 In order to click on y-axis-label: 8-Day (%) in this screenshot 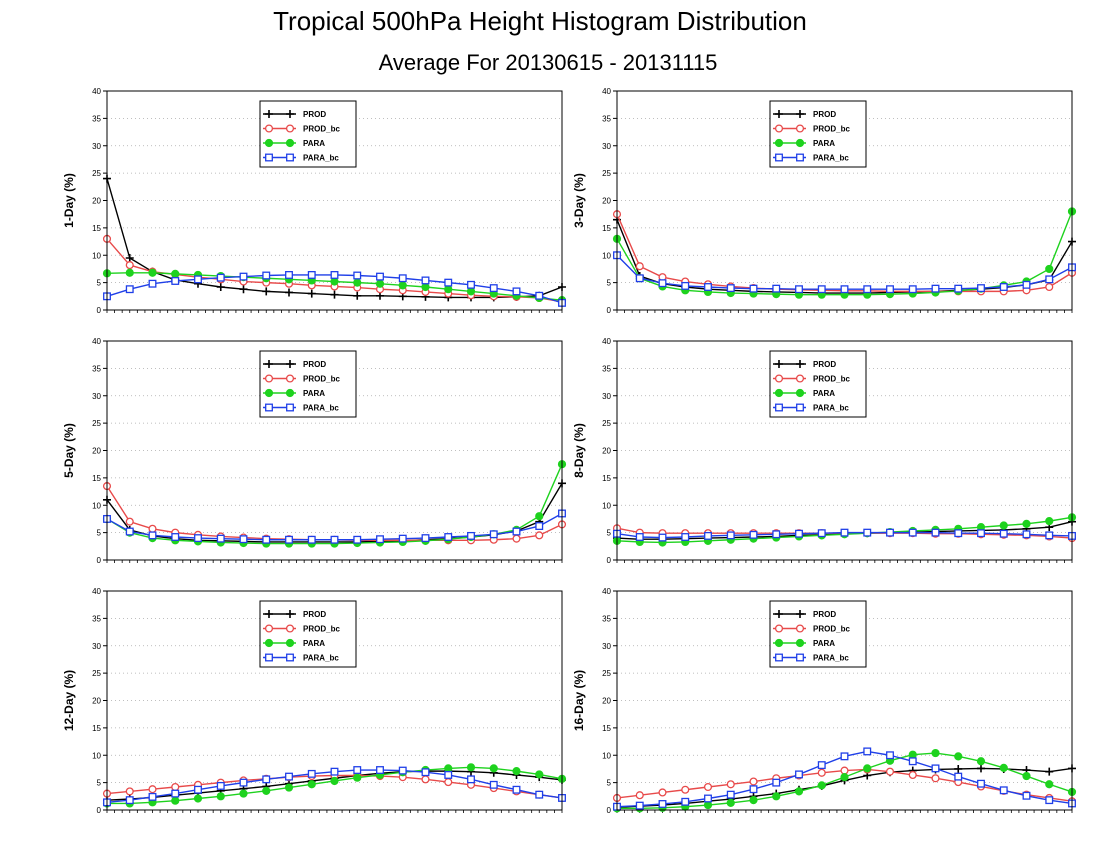, I will do `click(579, 450)`.